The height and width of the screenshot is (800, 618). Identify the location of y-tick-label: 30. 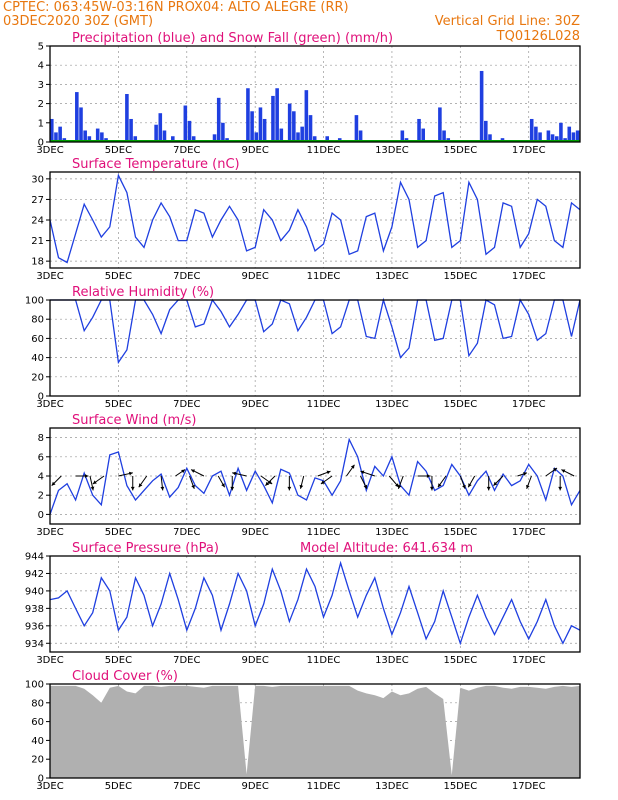
(37, 179).